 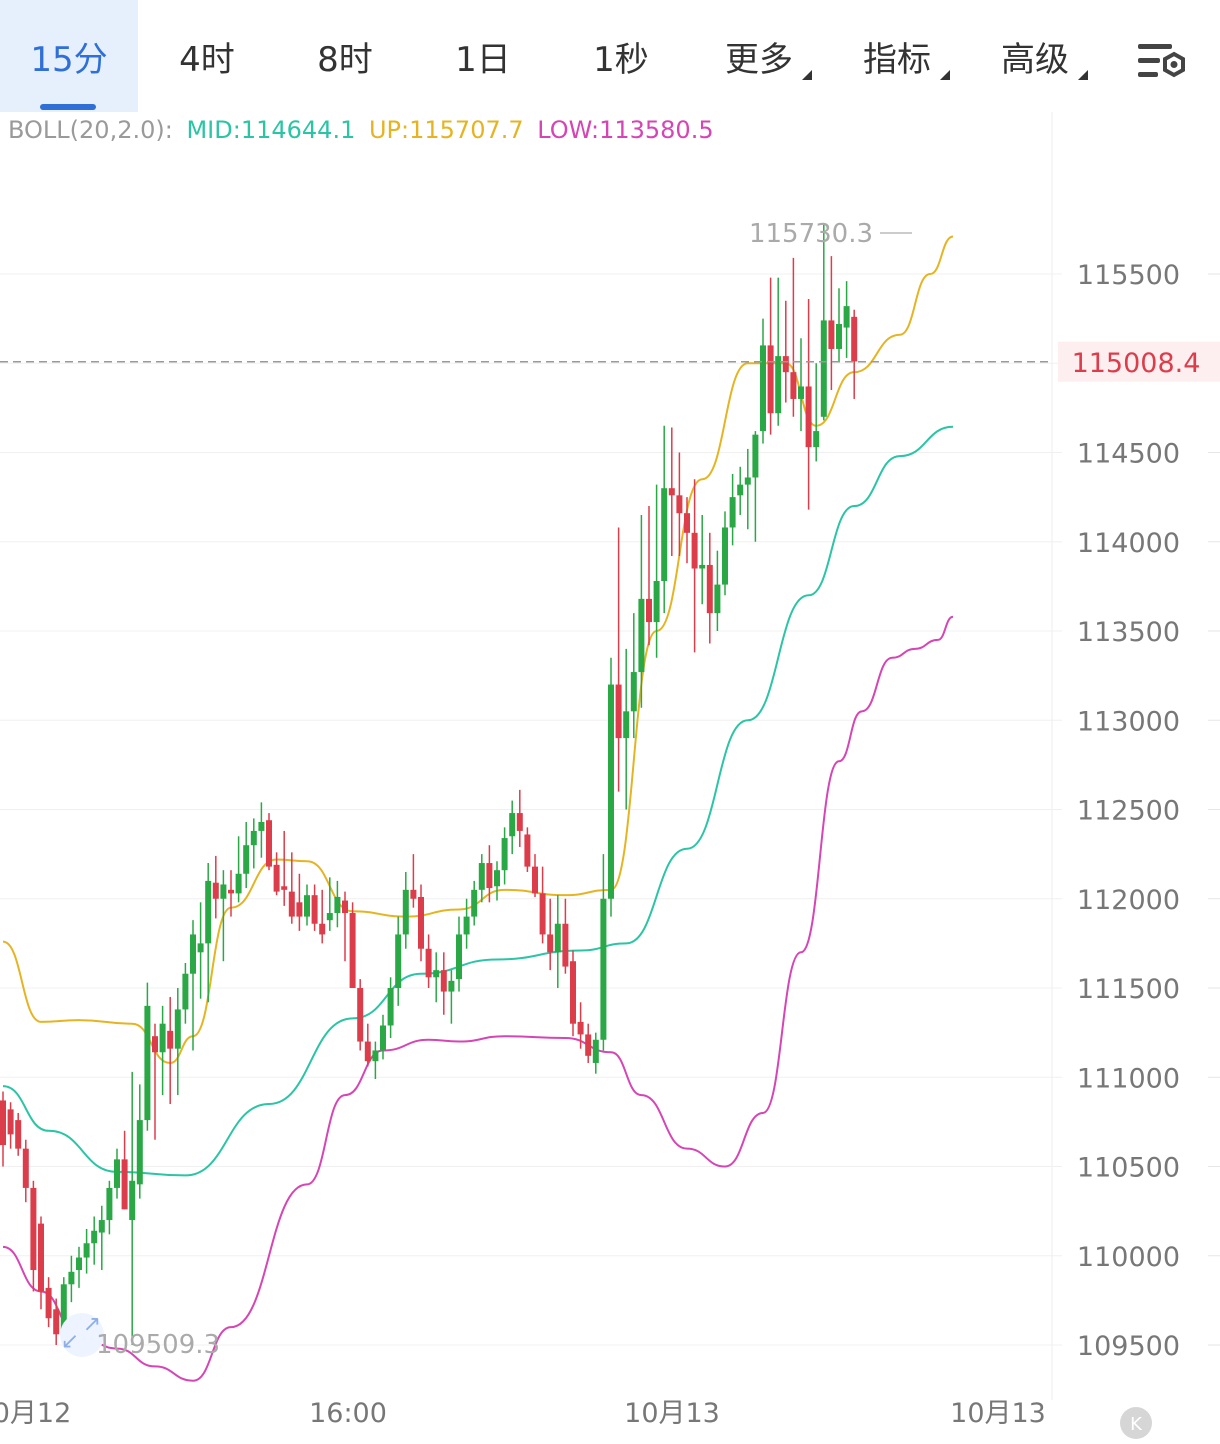 What do you see at coordinates (1128, 1257) in the screenshot?
I see `y-tick-label: 110000` at bounding box center [1128, 1257].